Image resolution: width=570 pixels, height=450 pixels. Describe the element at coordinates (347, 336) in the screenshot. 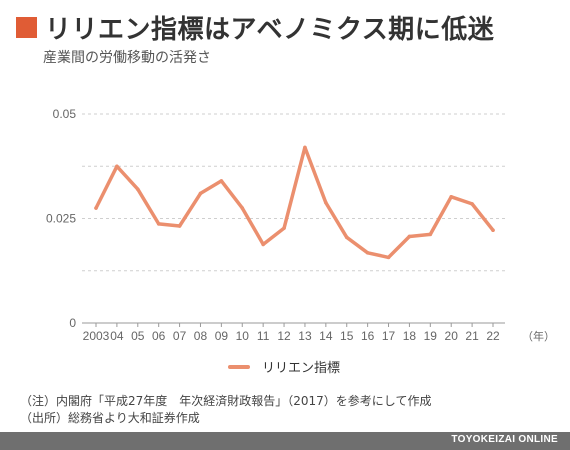

I see `x-tick-label: 15` at that location.